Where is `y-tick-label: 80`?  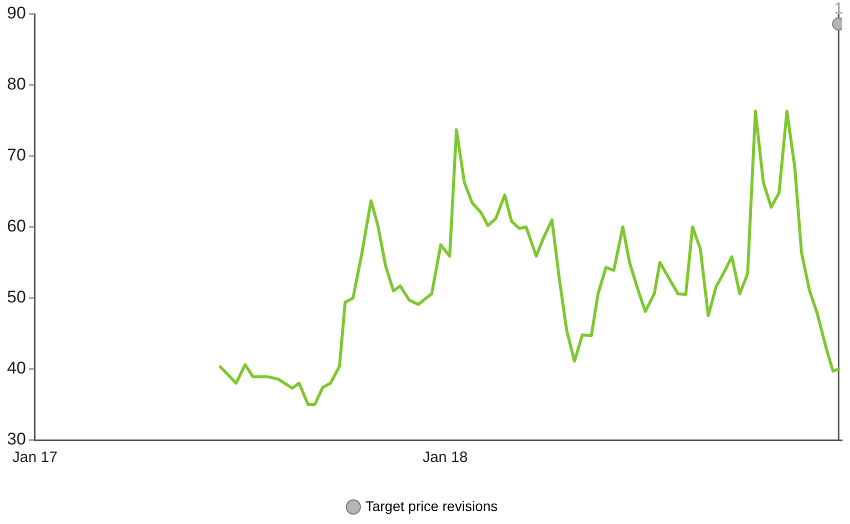
y-tick-label: 80 is located at coordinates (16, 84).